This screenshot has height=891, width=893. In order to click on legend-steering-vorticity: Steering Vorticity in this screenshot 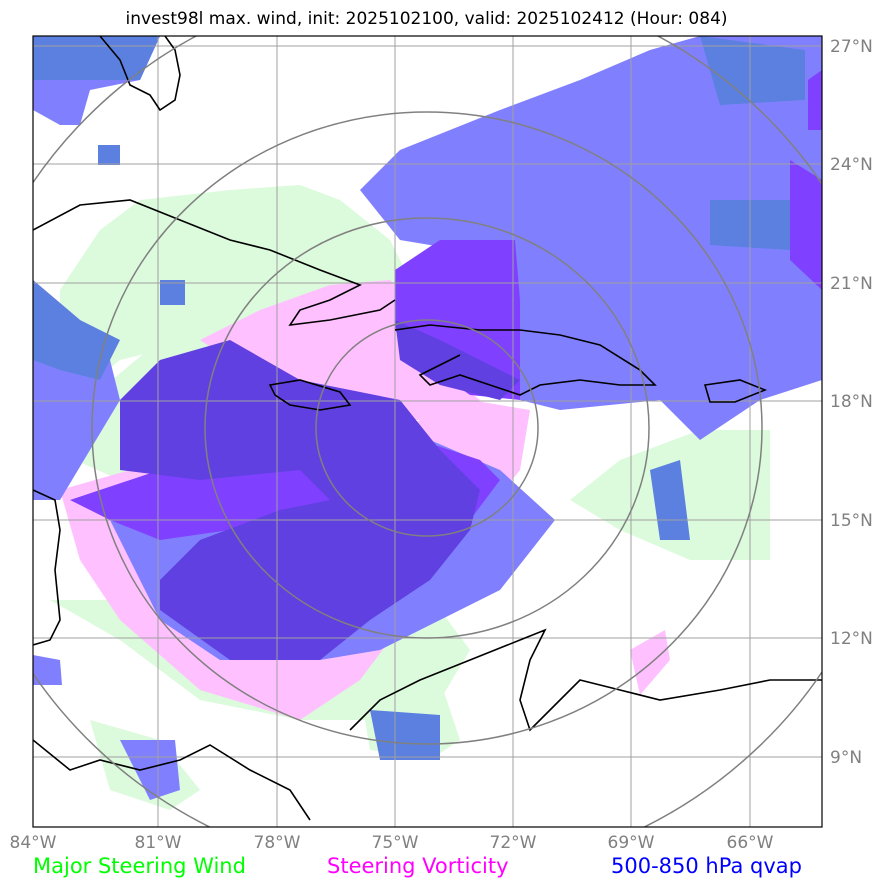, I will do `click(418, 866)`.